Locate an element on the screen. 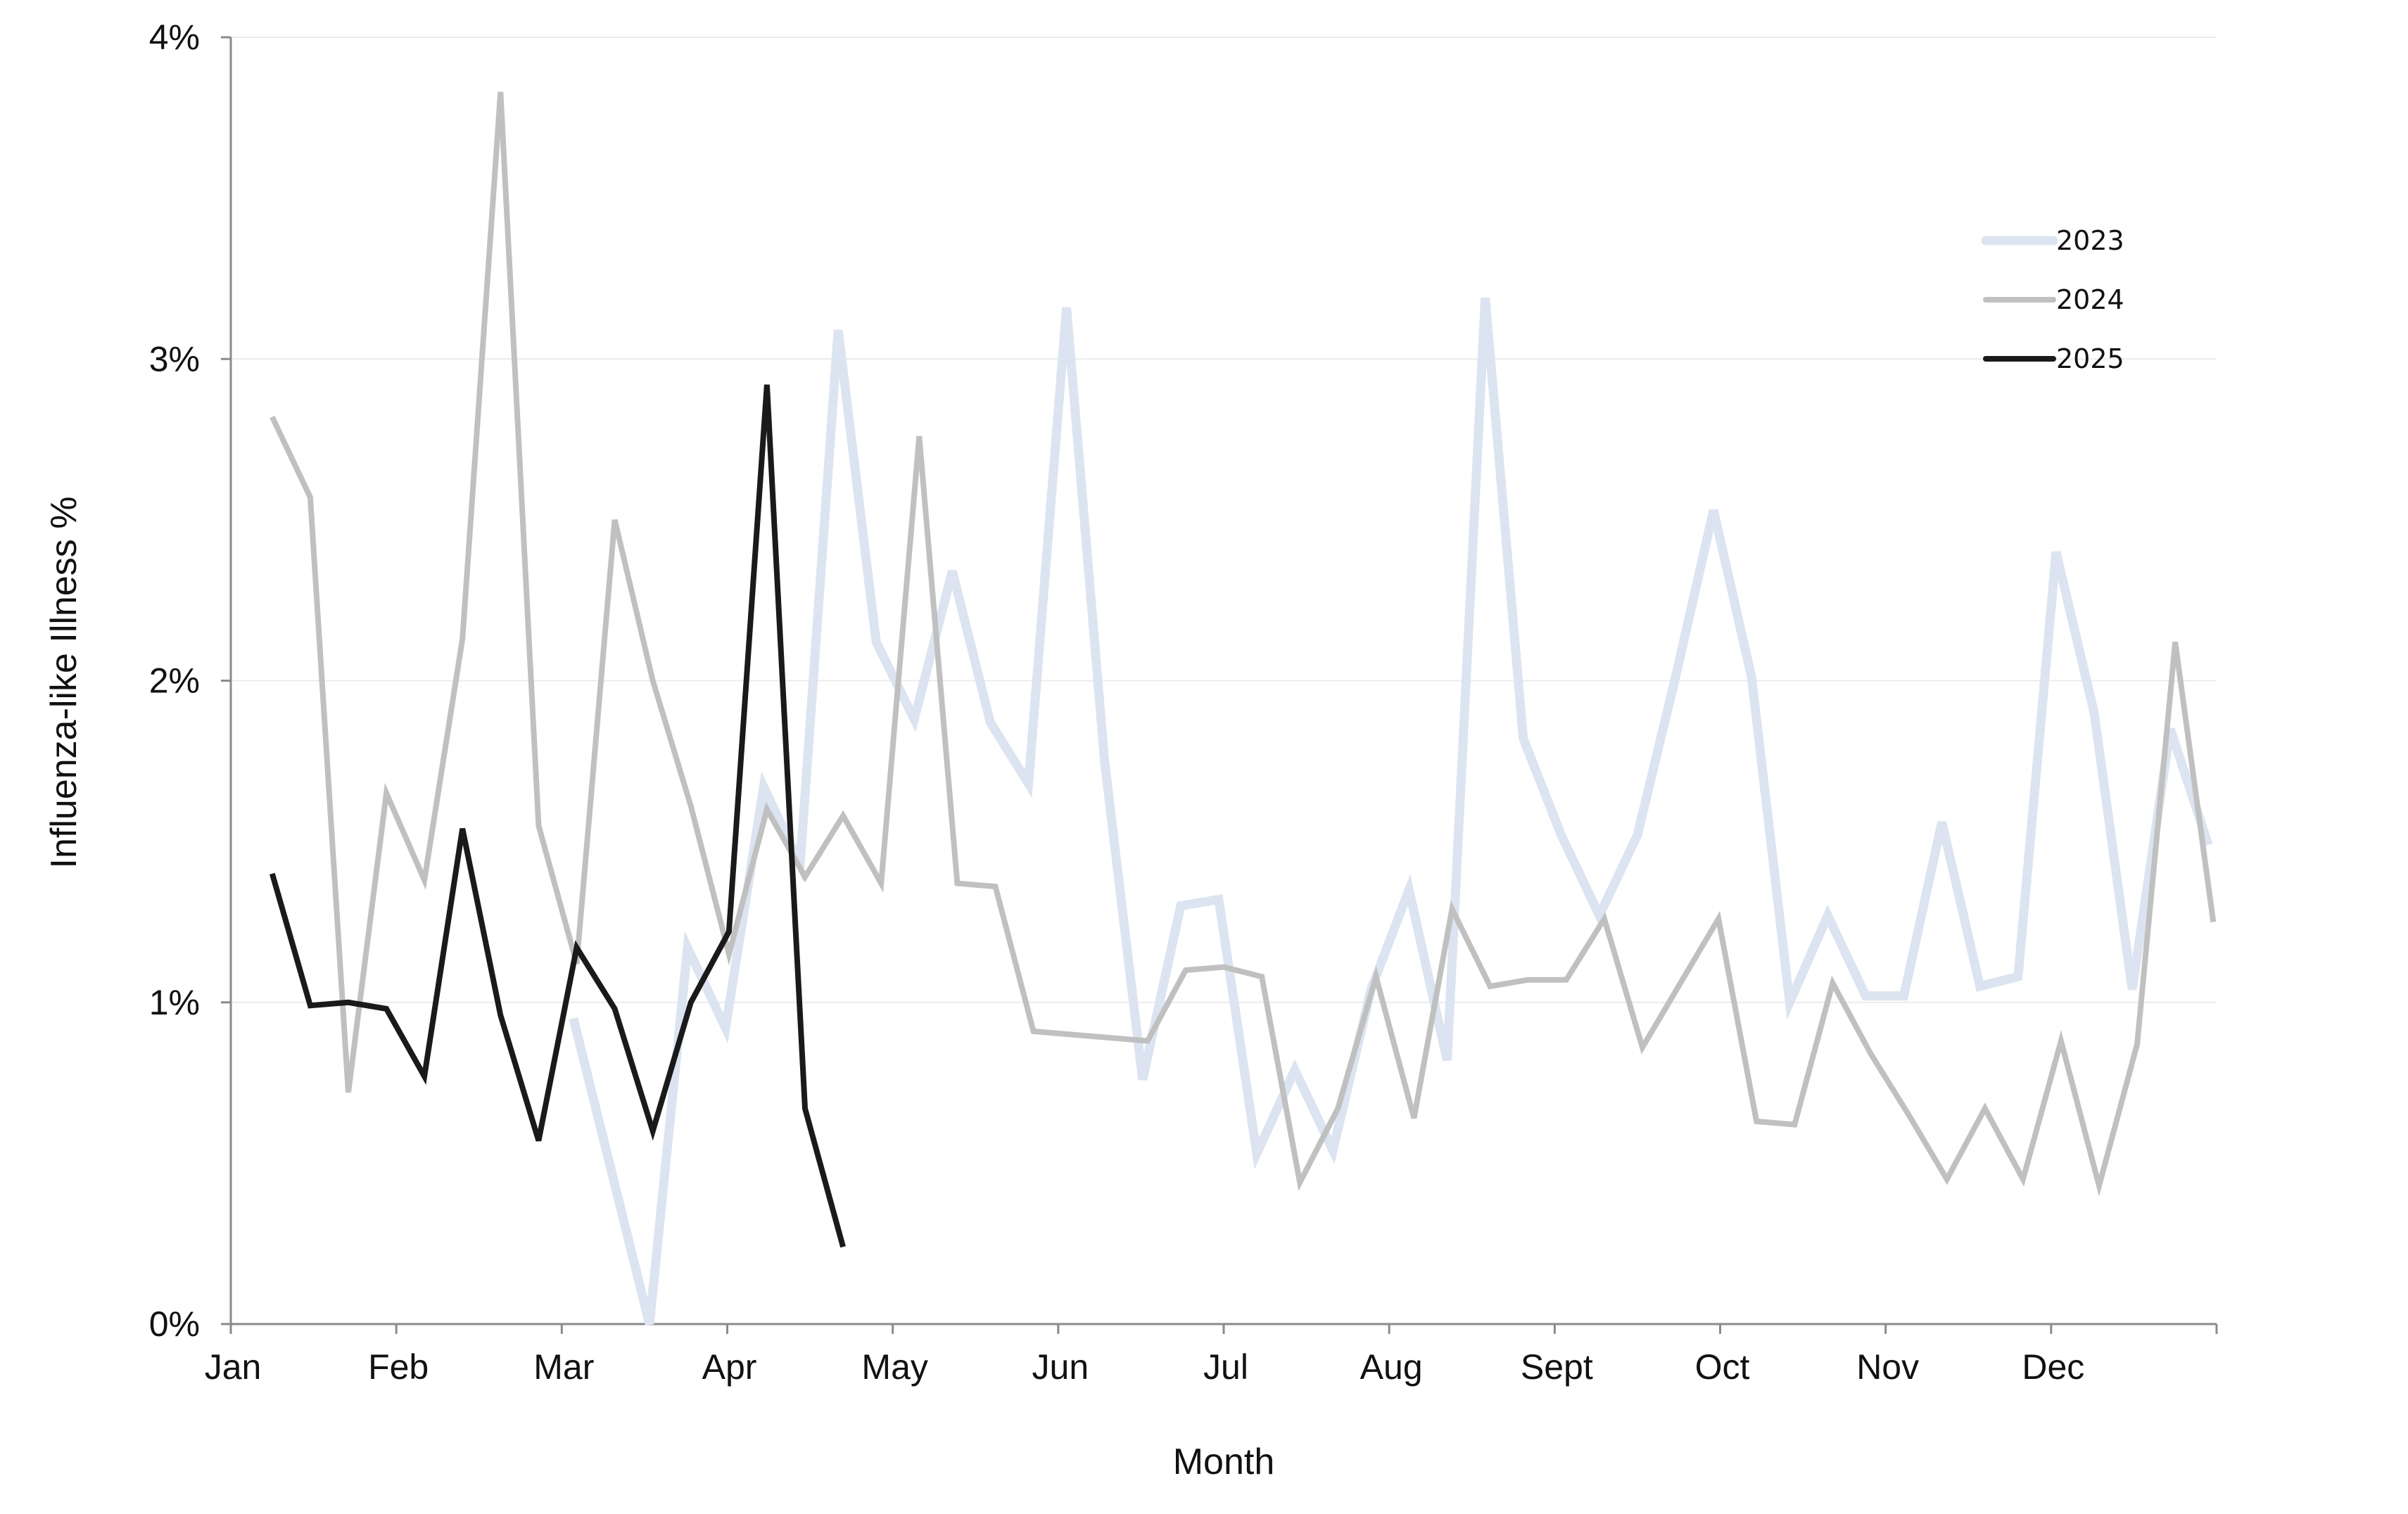  y-tick-label: 4% is located at coordinates (174, 37).